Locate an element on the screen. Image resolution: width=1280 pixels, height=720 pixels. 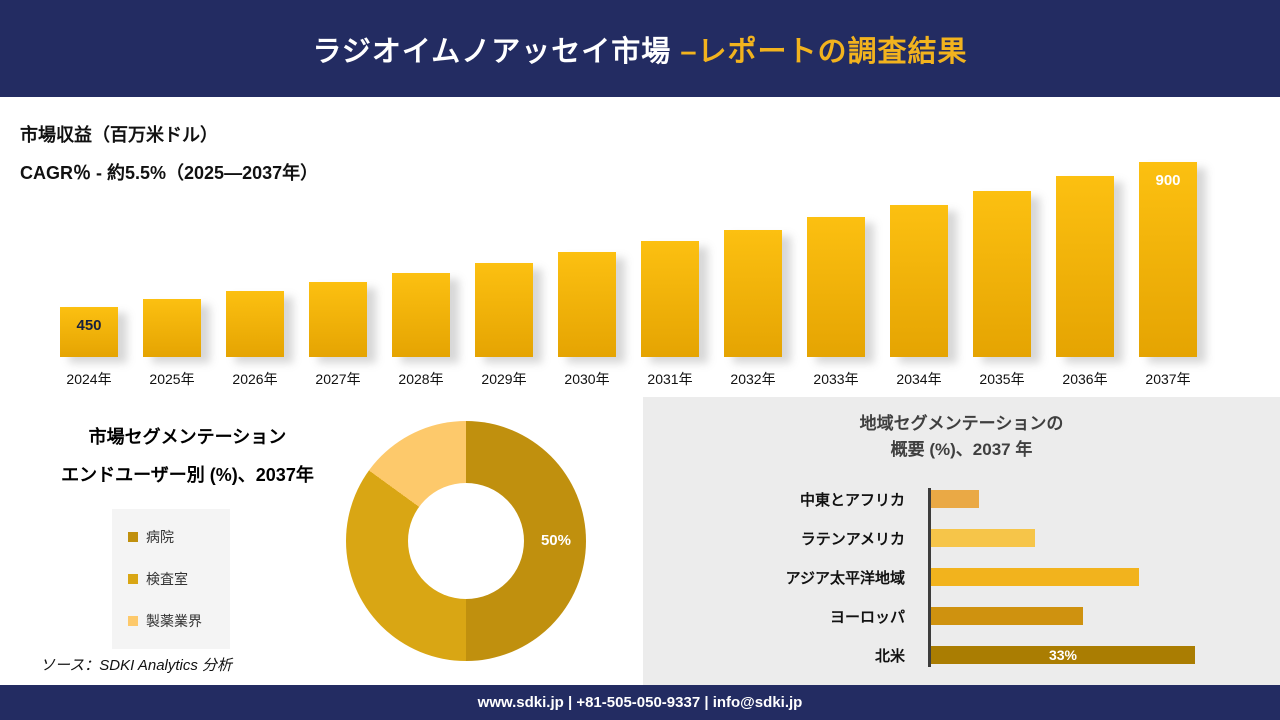
revenue-bar-column: 2030年 is located at coordinates (587, 320).